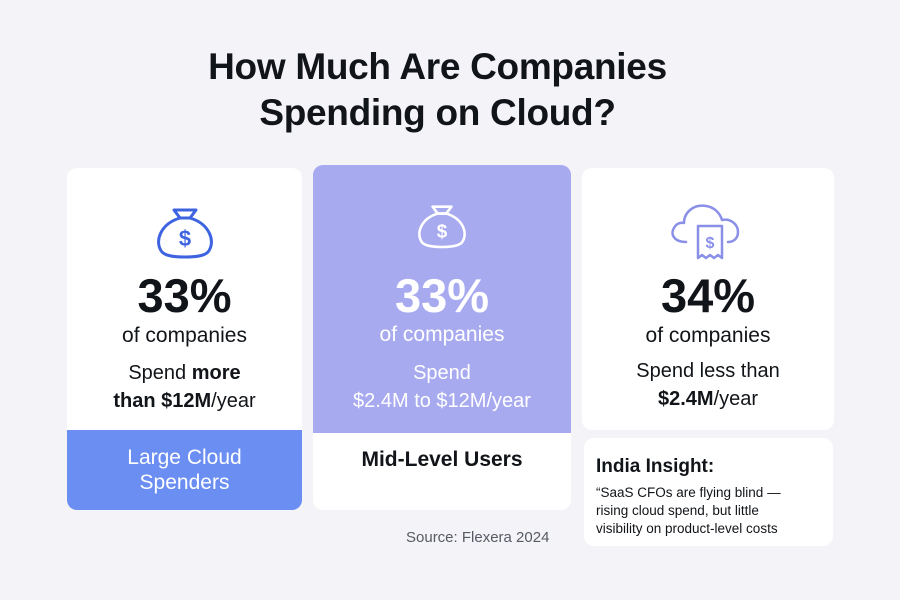  Describe the element at coordinates (685, 399) in the screenshot. I see `desc-bold-amount: $2.4M` at that location.